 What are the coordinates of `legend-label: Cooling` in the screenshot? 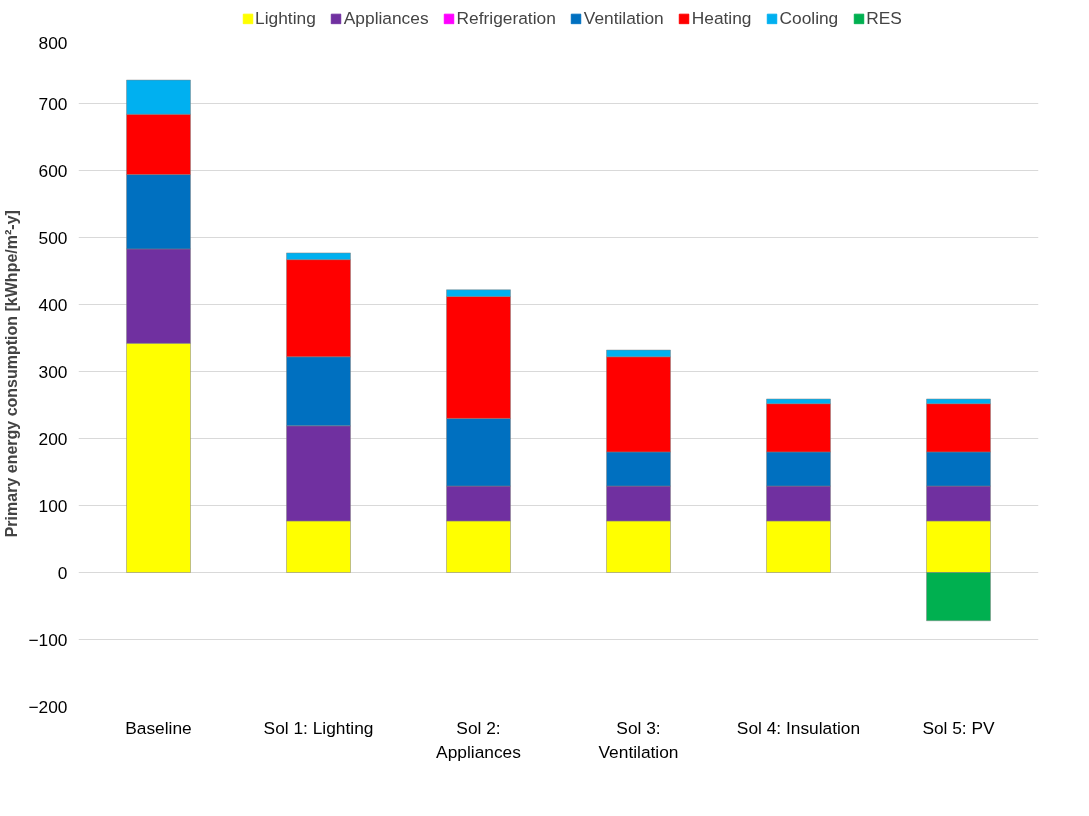 It's located at (809, 18).